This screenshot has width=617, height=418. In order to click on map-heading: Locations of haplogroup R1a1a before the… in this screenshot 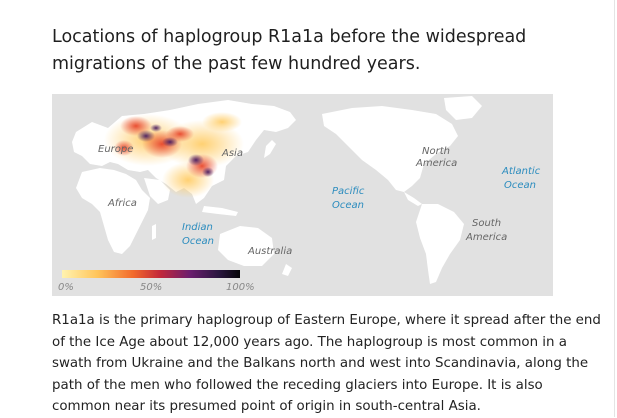, I will do `click(289, 50)`.